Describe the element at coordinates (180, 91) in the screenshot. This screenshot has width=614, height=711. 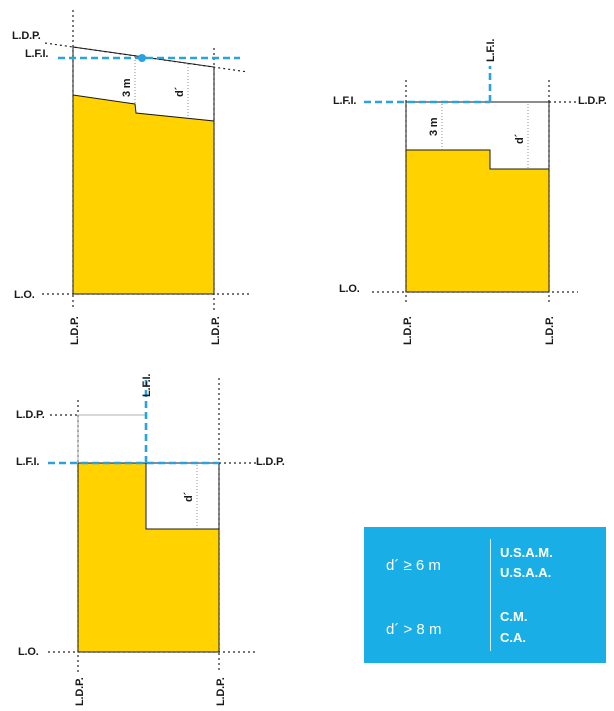
I see `d1-d-prime-label: d´` at that location.